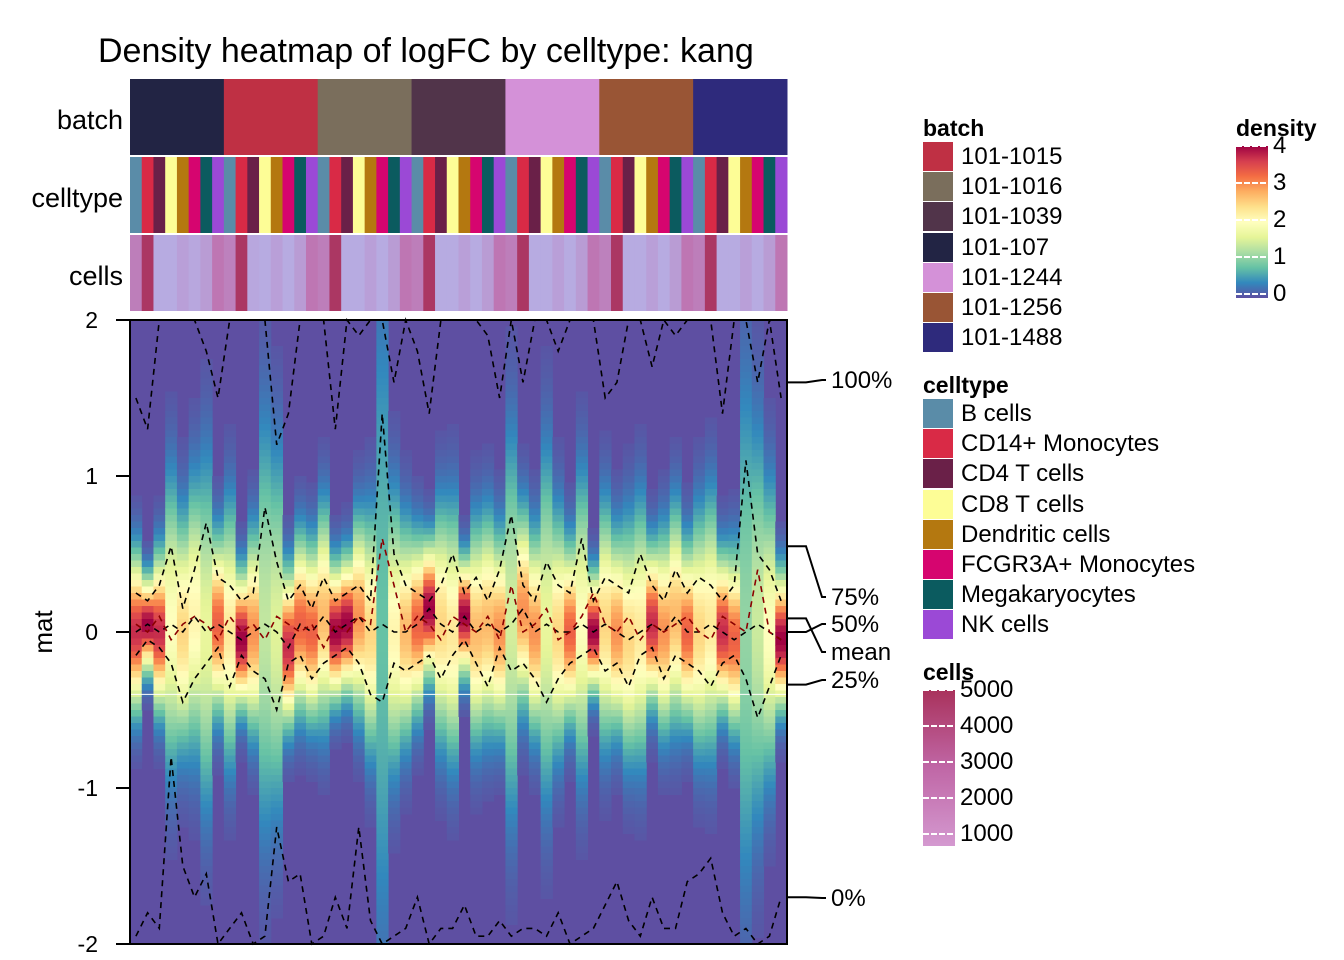 This screenshot has height=960, width=1344. Describe the element at coordinates (91, 632) in the screenshot. I see `y-tick-label: 0` at that location.